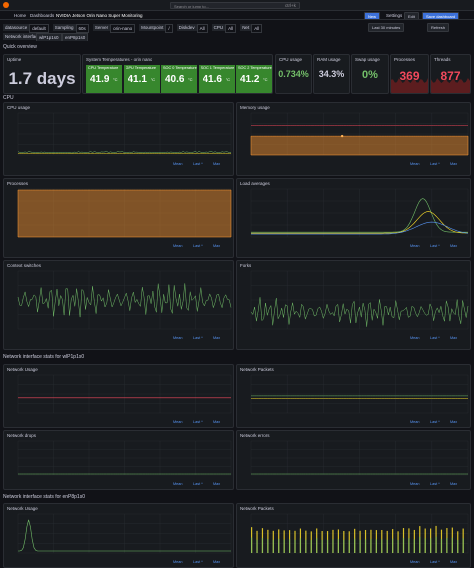 This screenshot has height=568, width=474. I want to click on variable-label: Mountpoint, so click(152, 27).